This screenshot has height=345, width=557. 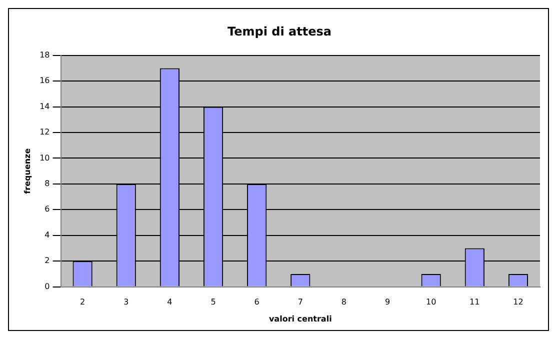 What do you see at coordinates (213, 302) in the screenshot?
I see `x-tick-label: 5` at bounding box center [213, 302].